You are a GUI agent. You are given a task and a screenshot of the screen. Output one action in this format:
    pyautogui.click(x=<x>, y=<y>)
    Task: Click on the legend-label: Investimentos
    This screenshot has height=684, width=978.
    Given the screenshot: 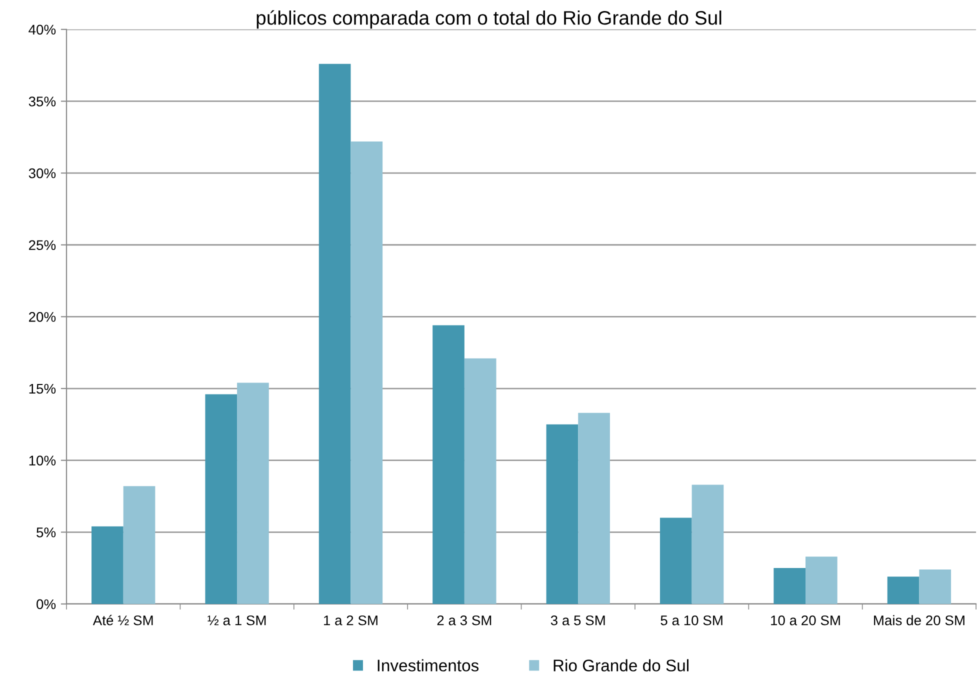 What is the action you would take?
    pyautogui.click(x=428, y=665)
    